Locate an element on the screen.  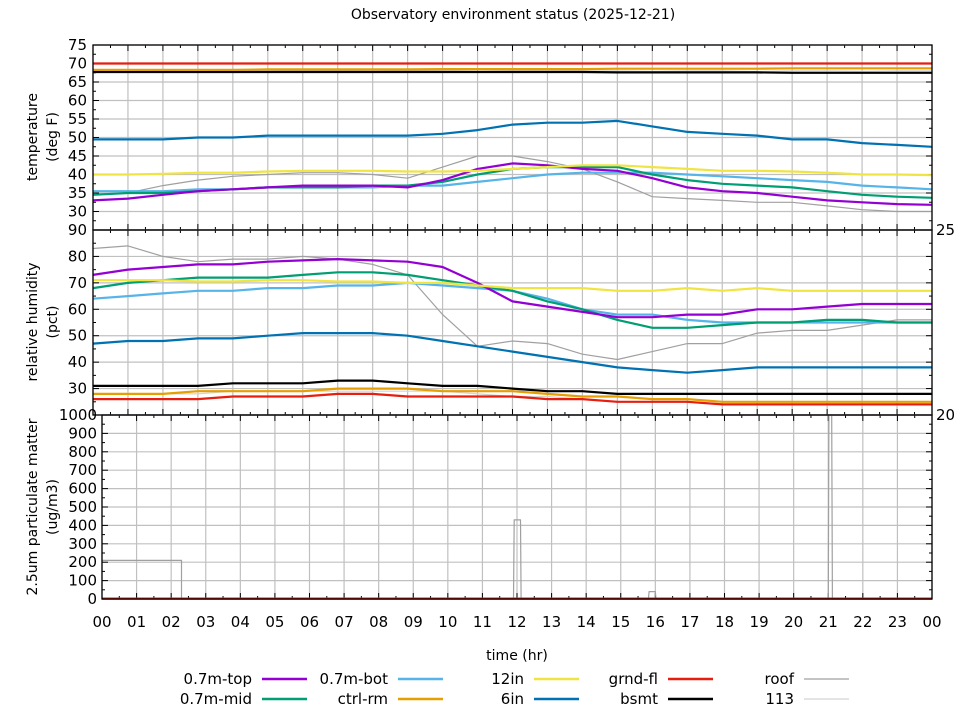
legend-item-0.7m-bot: 0.7m-bot is located at coordinates (381, 679).